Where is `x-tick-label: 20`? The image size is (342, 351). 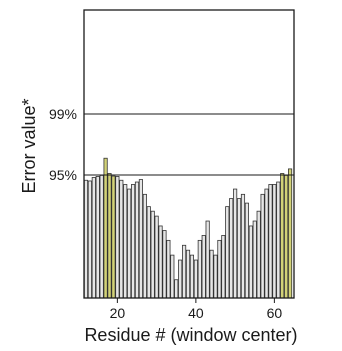 x-tick-label: 20 is located at coordinates (118, 313).